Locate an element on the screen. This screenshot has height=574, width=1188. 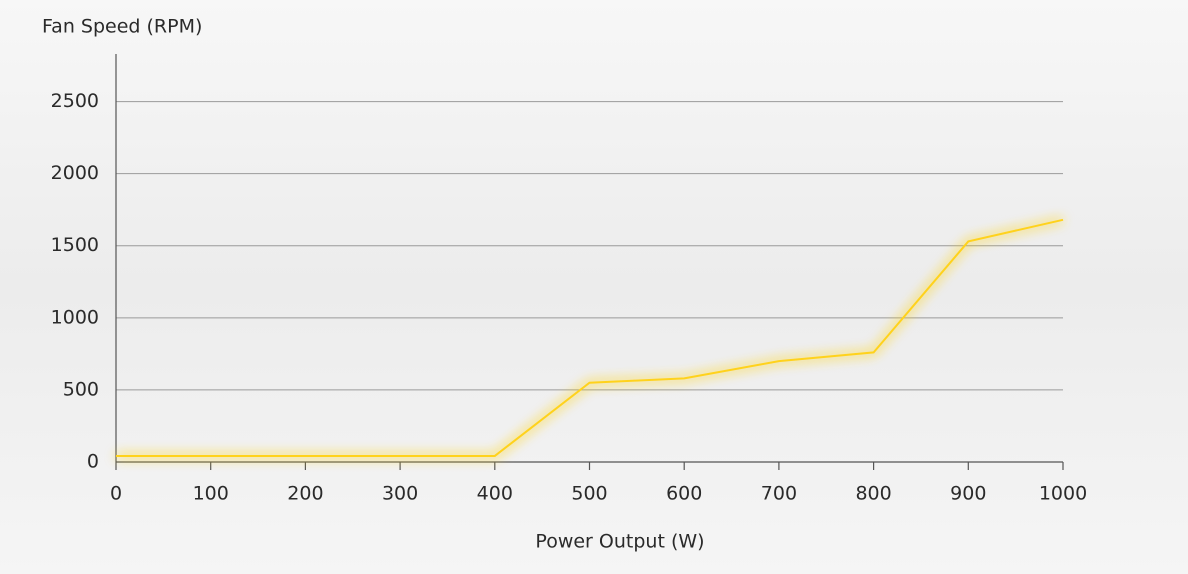
y-tick-label: 1000 is located at coordinates (75, 317).